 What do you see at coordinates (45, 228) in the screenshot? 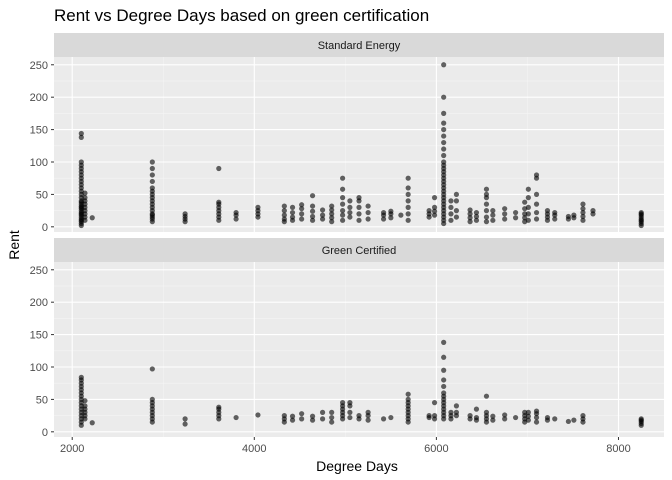
I see `y-tick-label: 0` at bounding box center [45, 228].